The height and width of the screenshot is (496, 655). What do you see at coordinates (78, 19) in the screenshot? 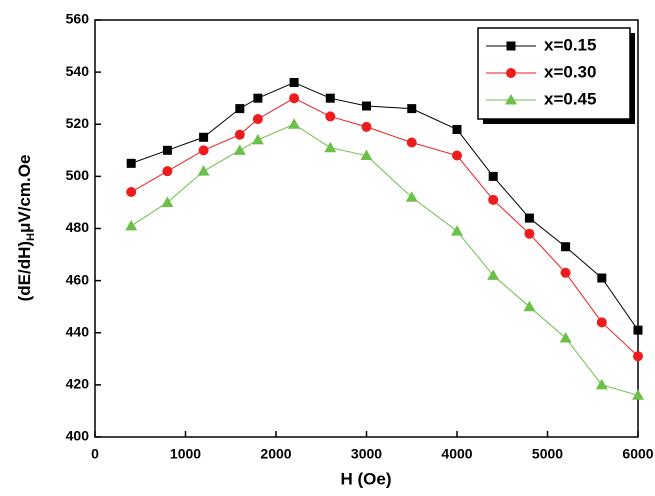
I see `y-tick-label: 560` at bounding box center [78, 19].